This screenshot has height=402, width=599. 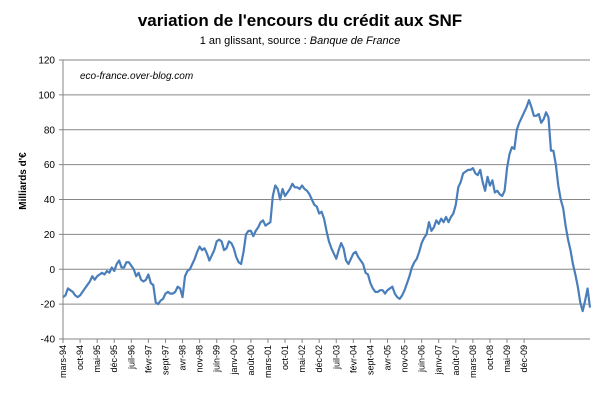 What do you see at coordinates (456, 360) in the screenshot?
I see `x-tick-label-23: août-07` at bounding box center [456, 360].